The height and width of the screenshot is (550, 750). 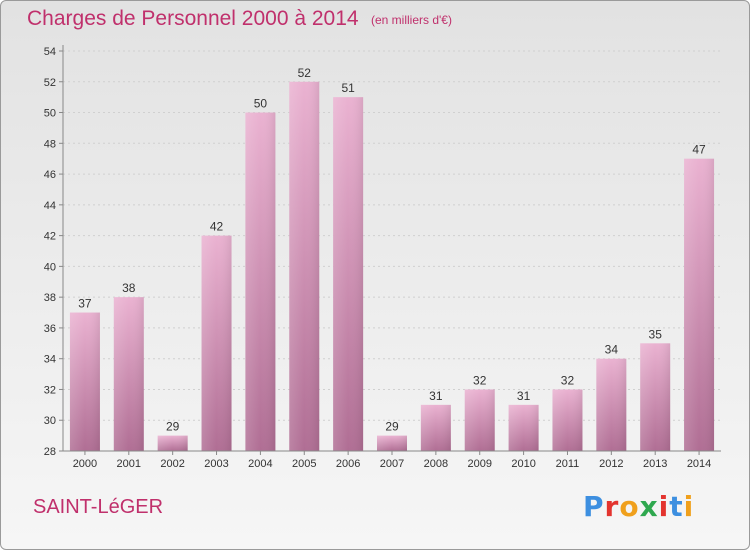 What do you see at coordinates (523, 464) in the screenshot?
I see `x-tick-label: 2010` at bounding box center [523, 464].